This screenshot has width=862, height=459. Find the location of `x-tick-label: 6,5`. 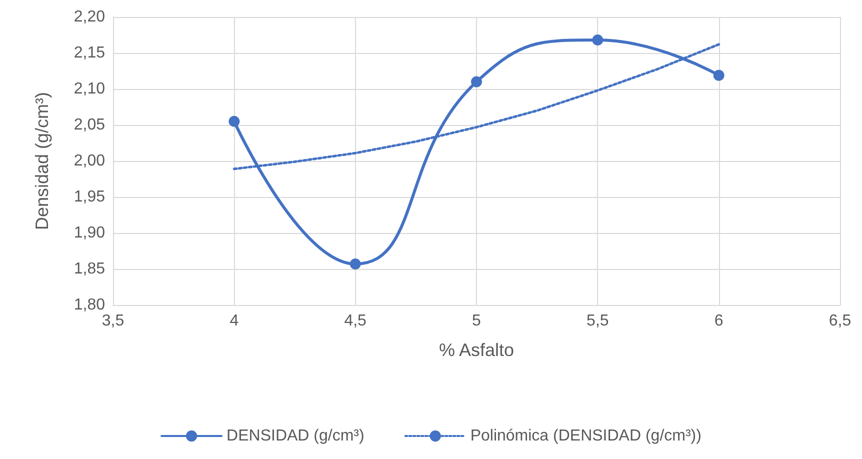

x-tick-label: 6,5 is located at coordinates (840, 321).